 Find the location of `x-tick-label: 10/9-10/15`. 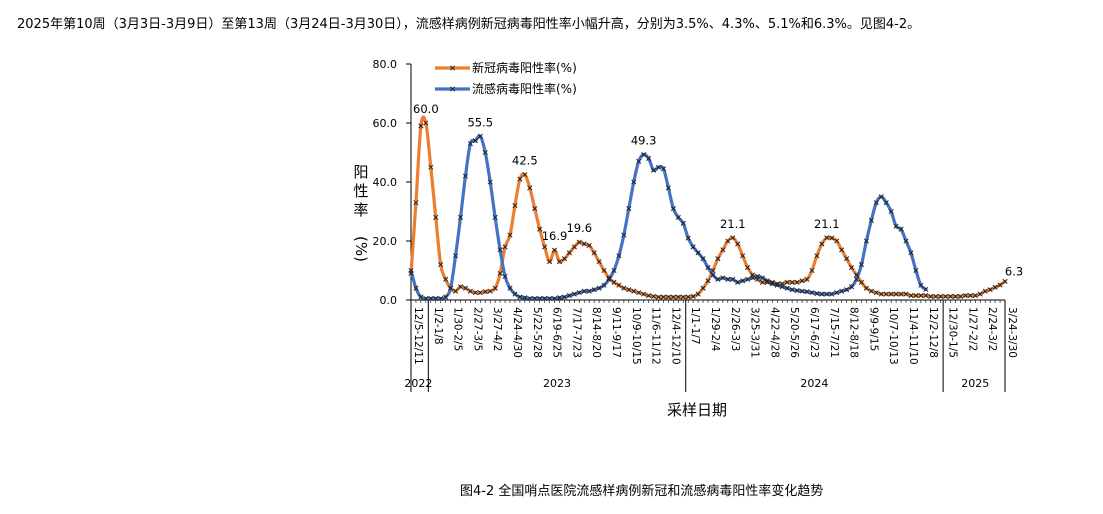

x-tick-label: 10/9-10/15 is located at coordinates (636, 336).